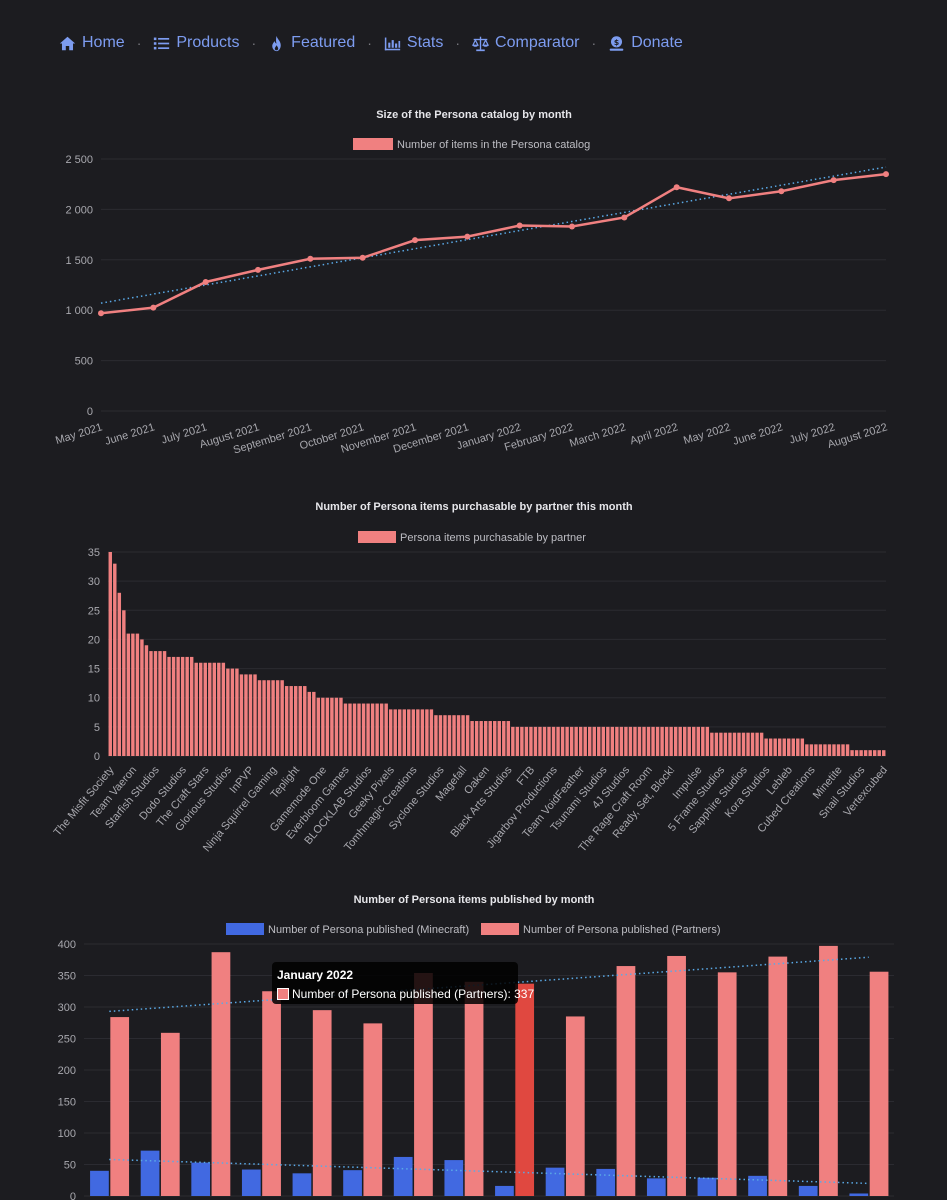 The width and height of the screenshot is (947, 1200). What do you see at coordinates (597, 435) in the screenshot?
I see `x-tick-label: March 2022` at bounding box center [597, 435].